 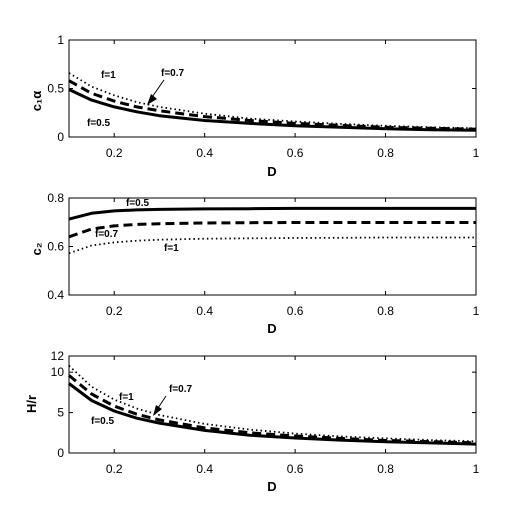 What do you see at coordinates (114, 153) in the screenshot?
I see `panel1-xtick-label: 0.2` at bounding box center [114, 153].